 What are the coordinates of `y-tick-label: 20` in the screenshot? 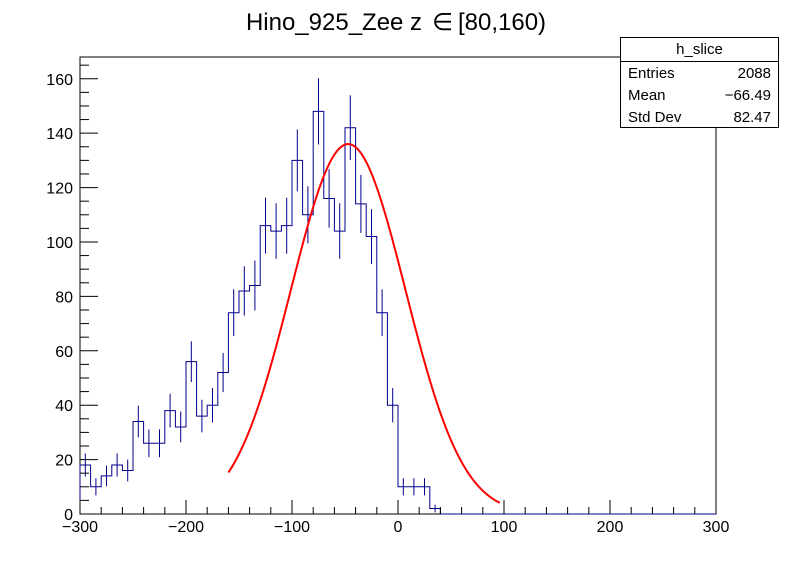 It's located at (64, 461).